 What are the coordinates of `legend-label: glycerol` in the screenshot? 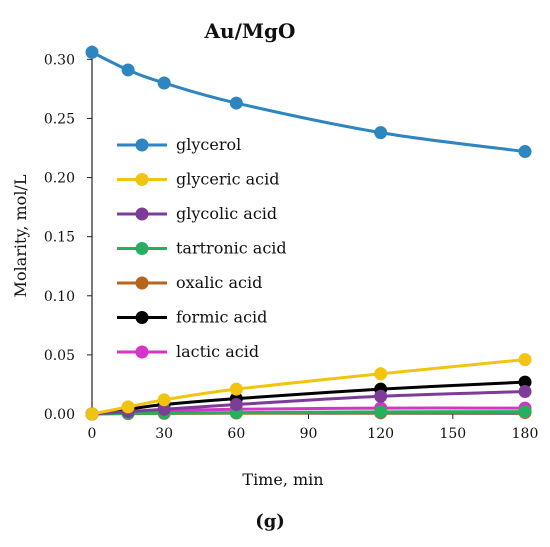 It's located at (208, 144).